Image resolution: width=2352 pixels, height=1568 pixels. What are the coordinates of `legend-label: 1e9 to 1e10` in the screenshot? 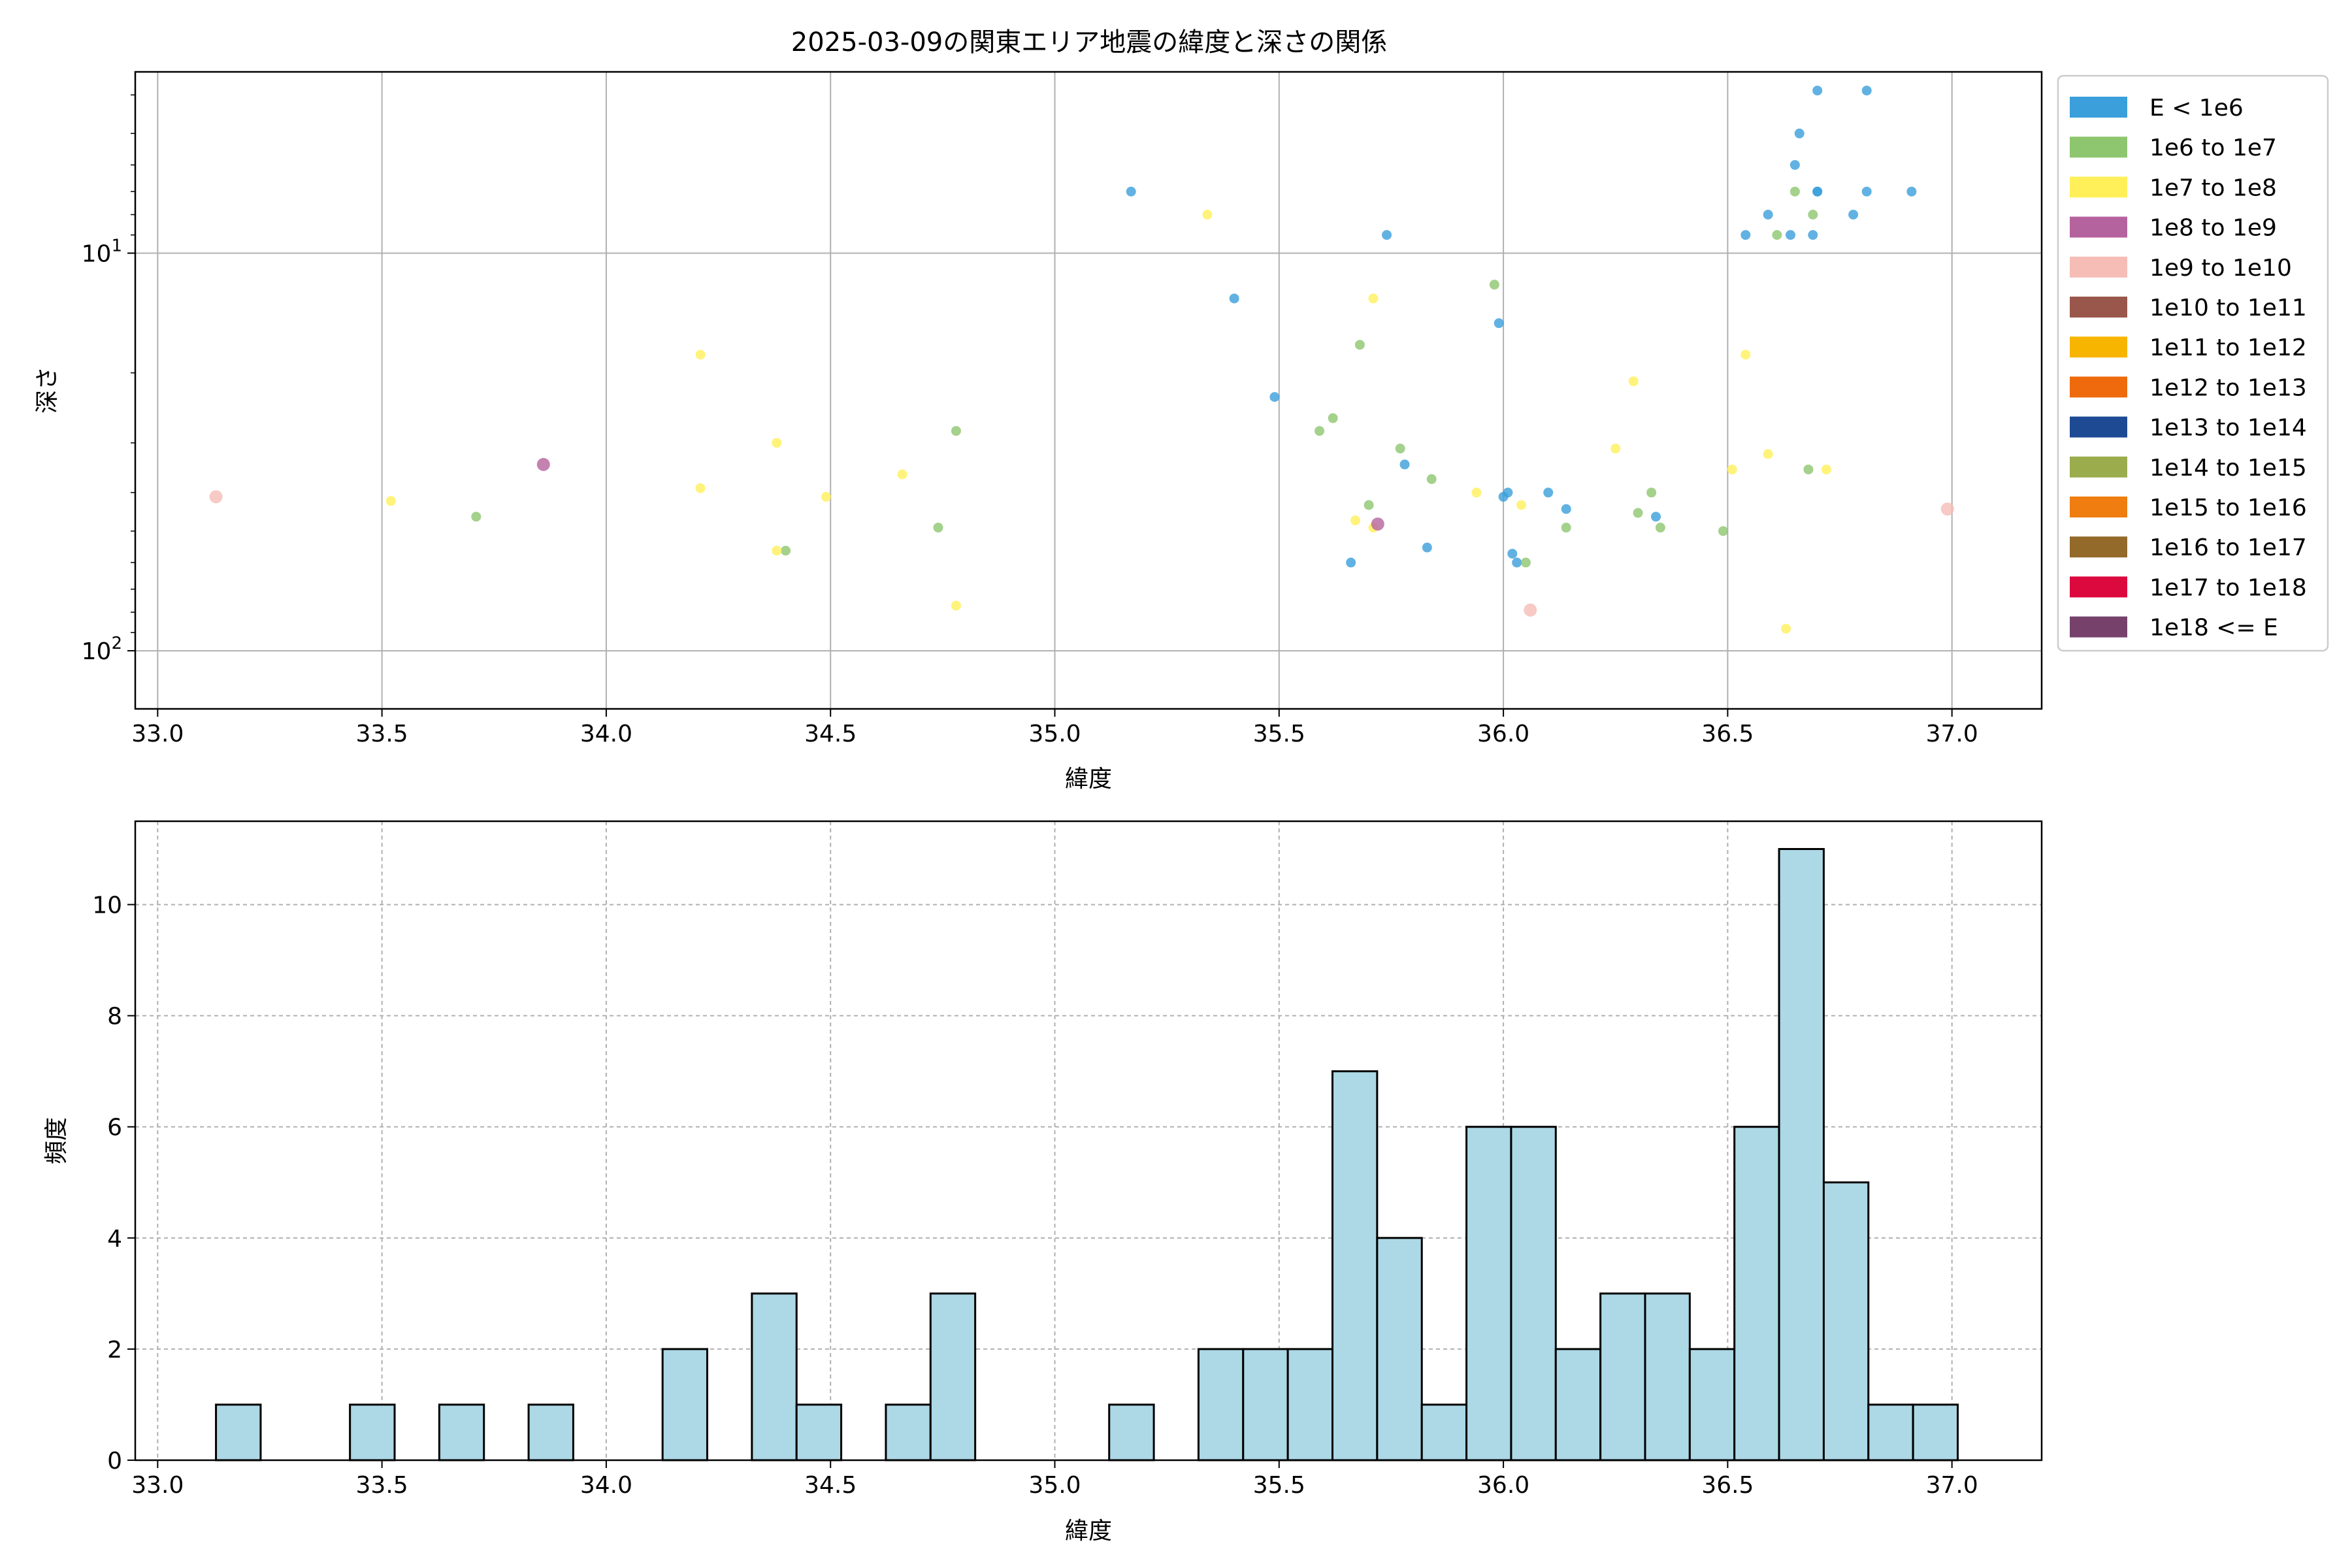 It's located at (2220, 268).